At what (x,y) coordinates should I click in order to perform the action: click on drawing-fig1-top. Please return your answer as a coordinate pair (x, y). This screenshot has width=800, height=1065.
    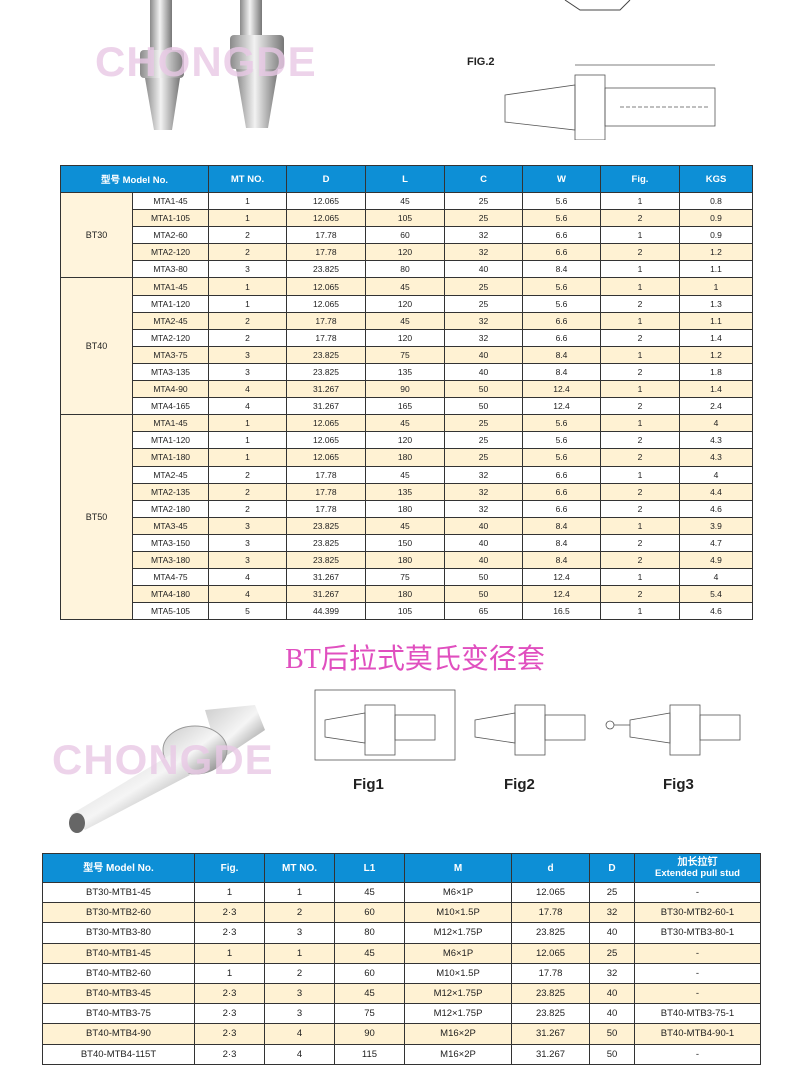
    Looking at the image, I should click on (597, 5).